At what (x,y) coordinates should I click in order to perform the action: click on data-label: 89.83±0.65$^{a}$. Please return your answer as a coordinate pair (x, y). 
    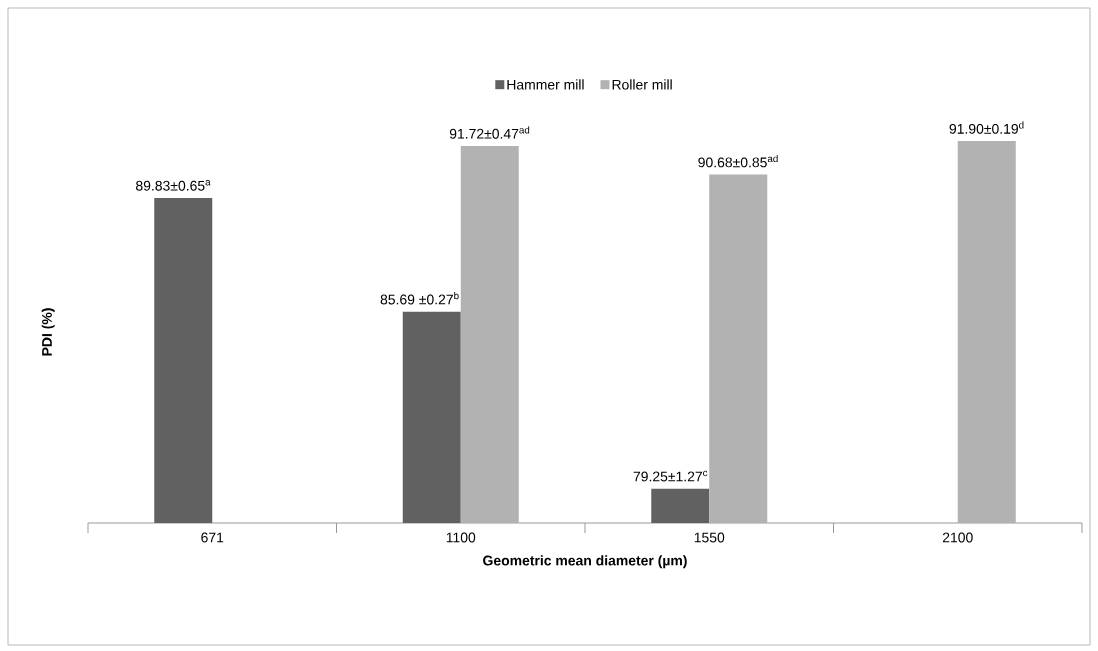
    Looking at the image, I should click on (173, 185).